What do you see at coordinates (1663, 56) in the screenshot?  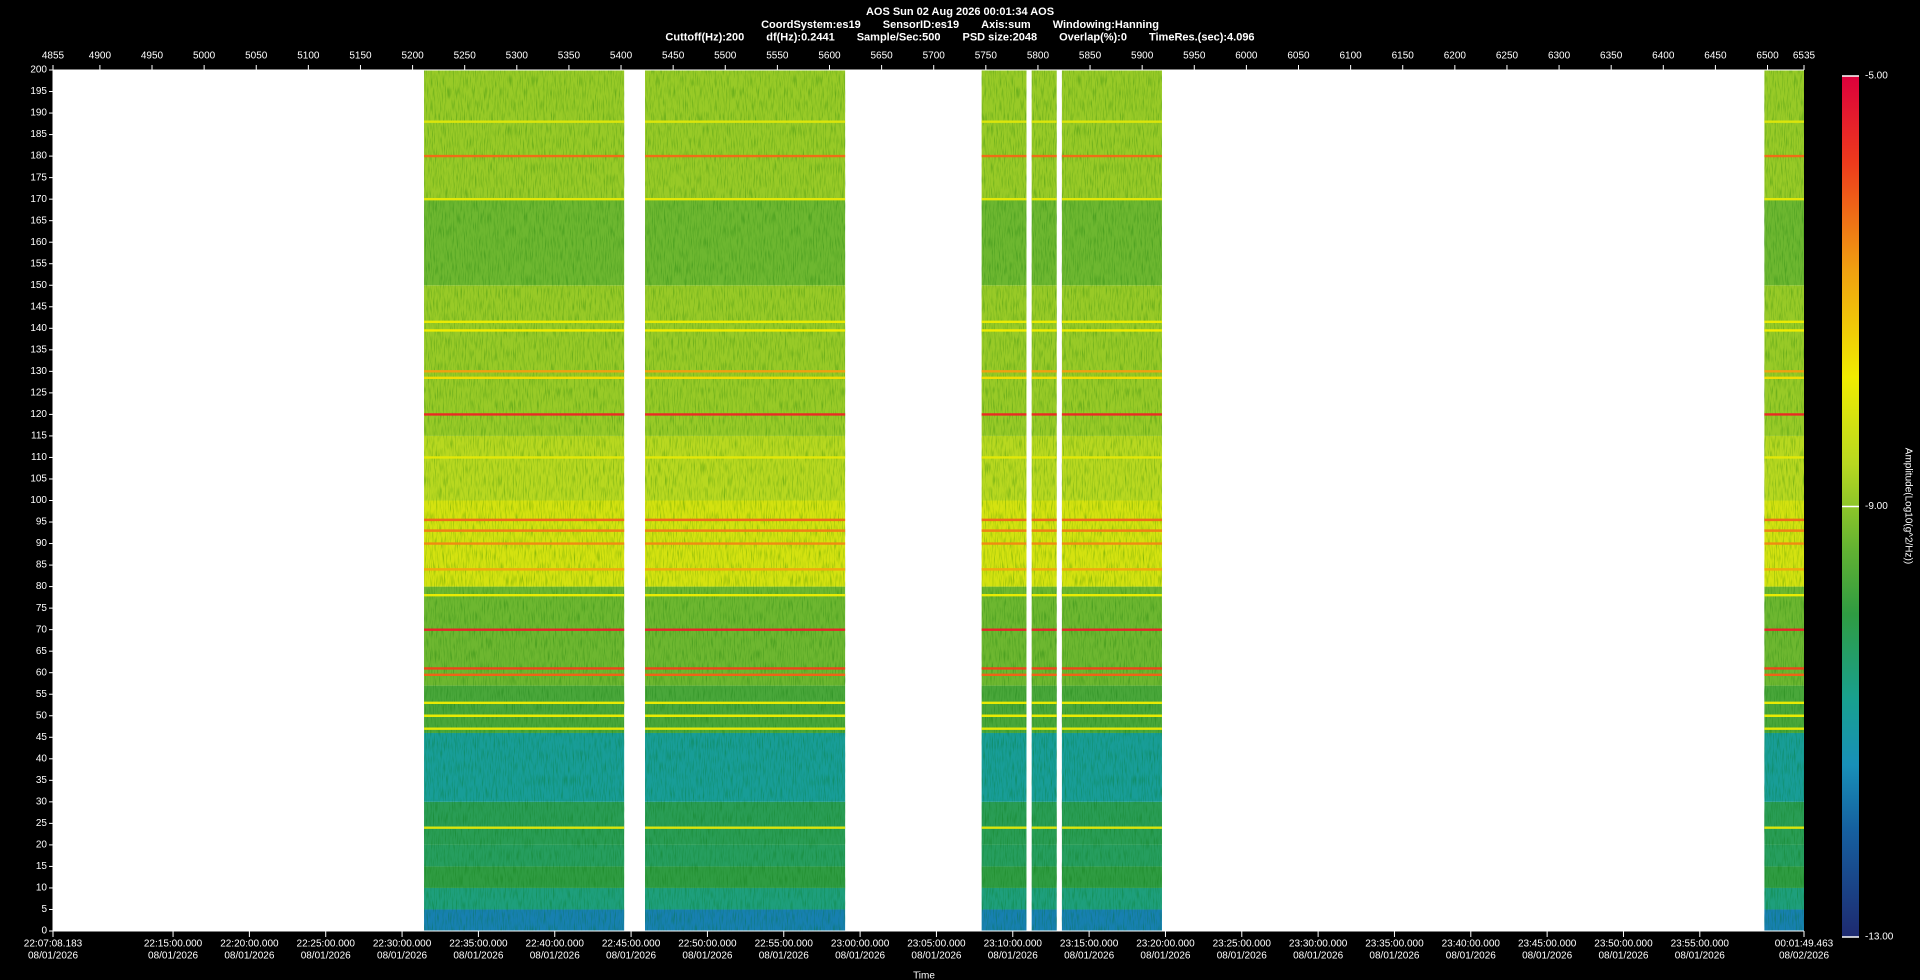 I see `x-tick-label: 6400` at bounding box center [1663, 56].